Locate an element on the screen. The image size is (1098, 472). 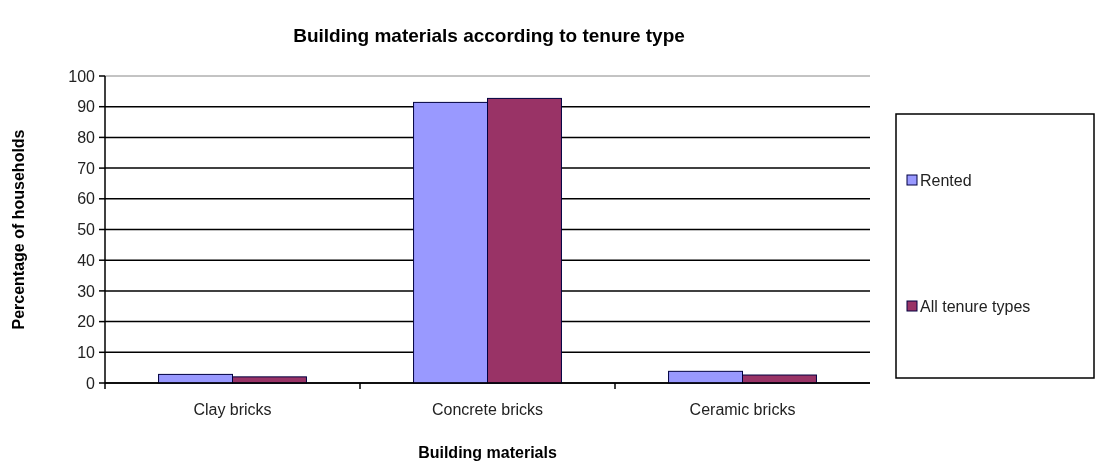
y-tick-label: 80 is located at coordinates (86, 137).